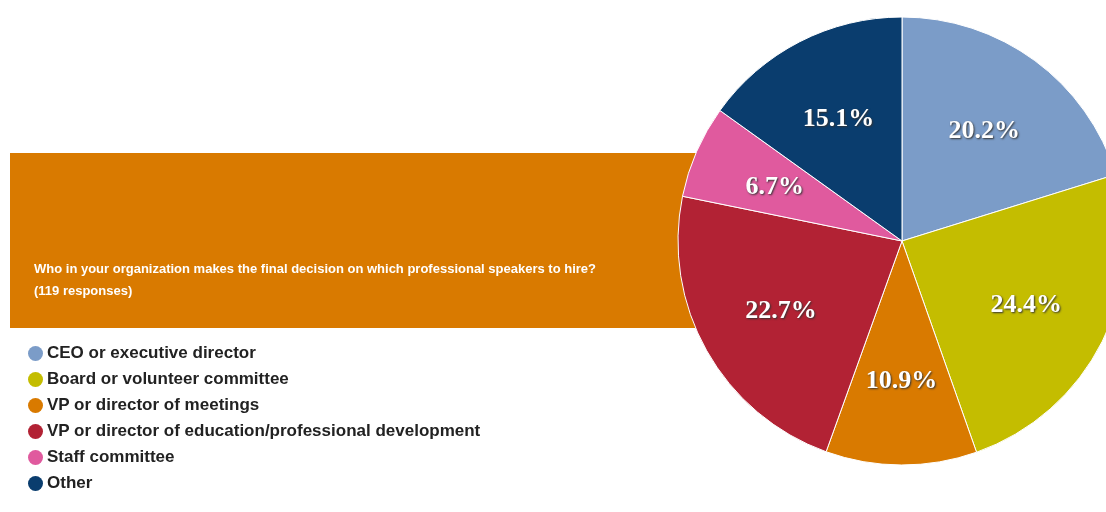 Image resolution: width=1106 pixels, height=512 pixels. Describe the element at coordinates (774, 185) in the screenshot. I see `data-label: 6.7%` at that location.